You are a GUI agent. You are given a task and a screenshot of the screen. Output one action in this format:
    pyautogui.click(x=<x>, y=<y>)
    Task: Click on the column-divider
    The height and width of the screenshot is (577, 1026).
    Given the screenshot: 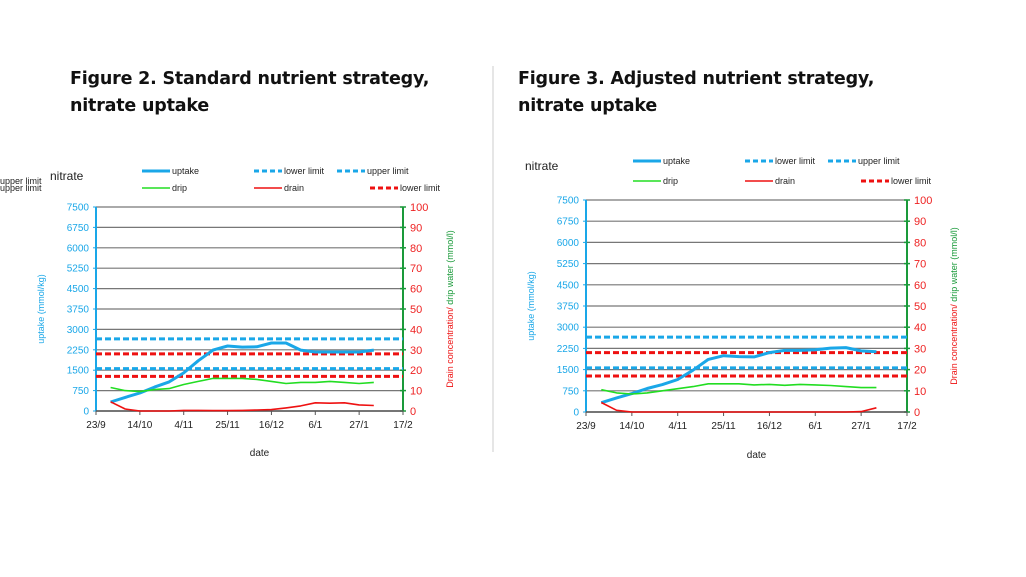 What is the action you would take?
    pyautogui.click(x=493, y=259)
    